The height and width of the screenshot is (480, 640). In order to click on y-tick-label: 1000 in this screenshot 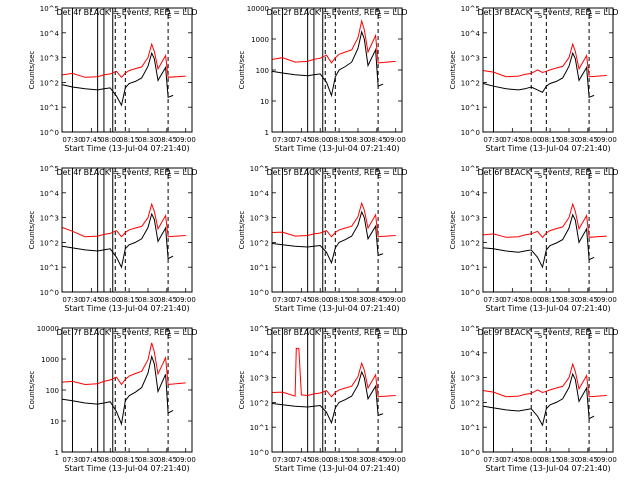, I will do `click(50, 360)`.